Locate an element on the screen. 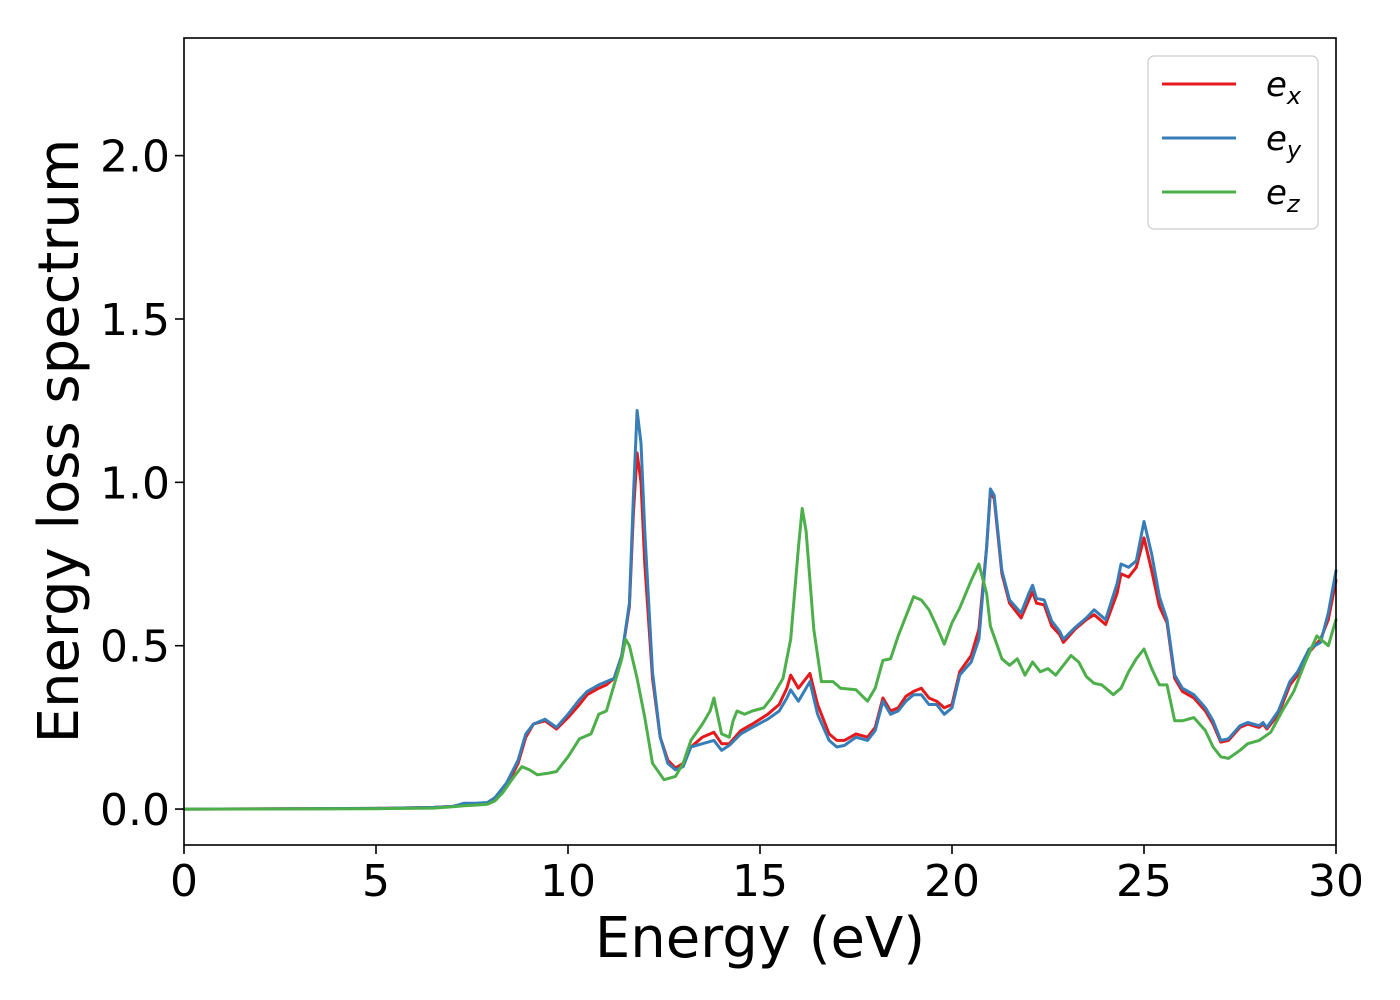 The width and height of the screenshot is (1400, 1000). legend-label-subscript: x is located at coordinates (1294, 96).